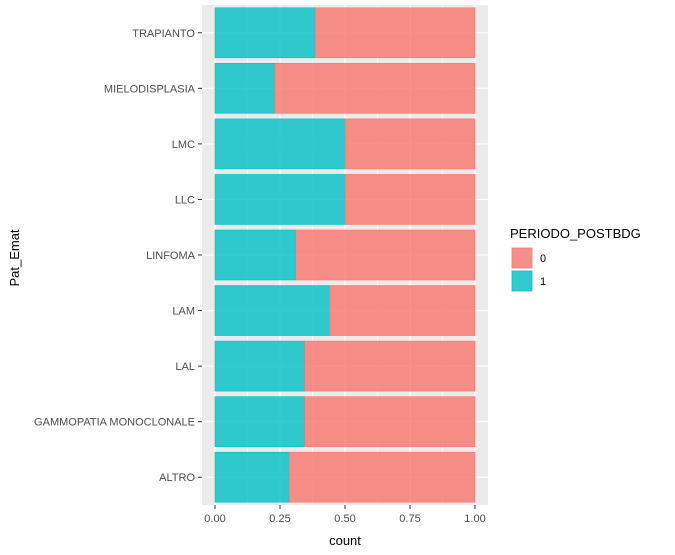  What do you see at coordinates (214, 519) in the screenshot?
I see `x-tick-label: 0.00` at bounding box center [214, 519].